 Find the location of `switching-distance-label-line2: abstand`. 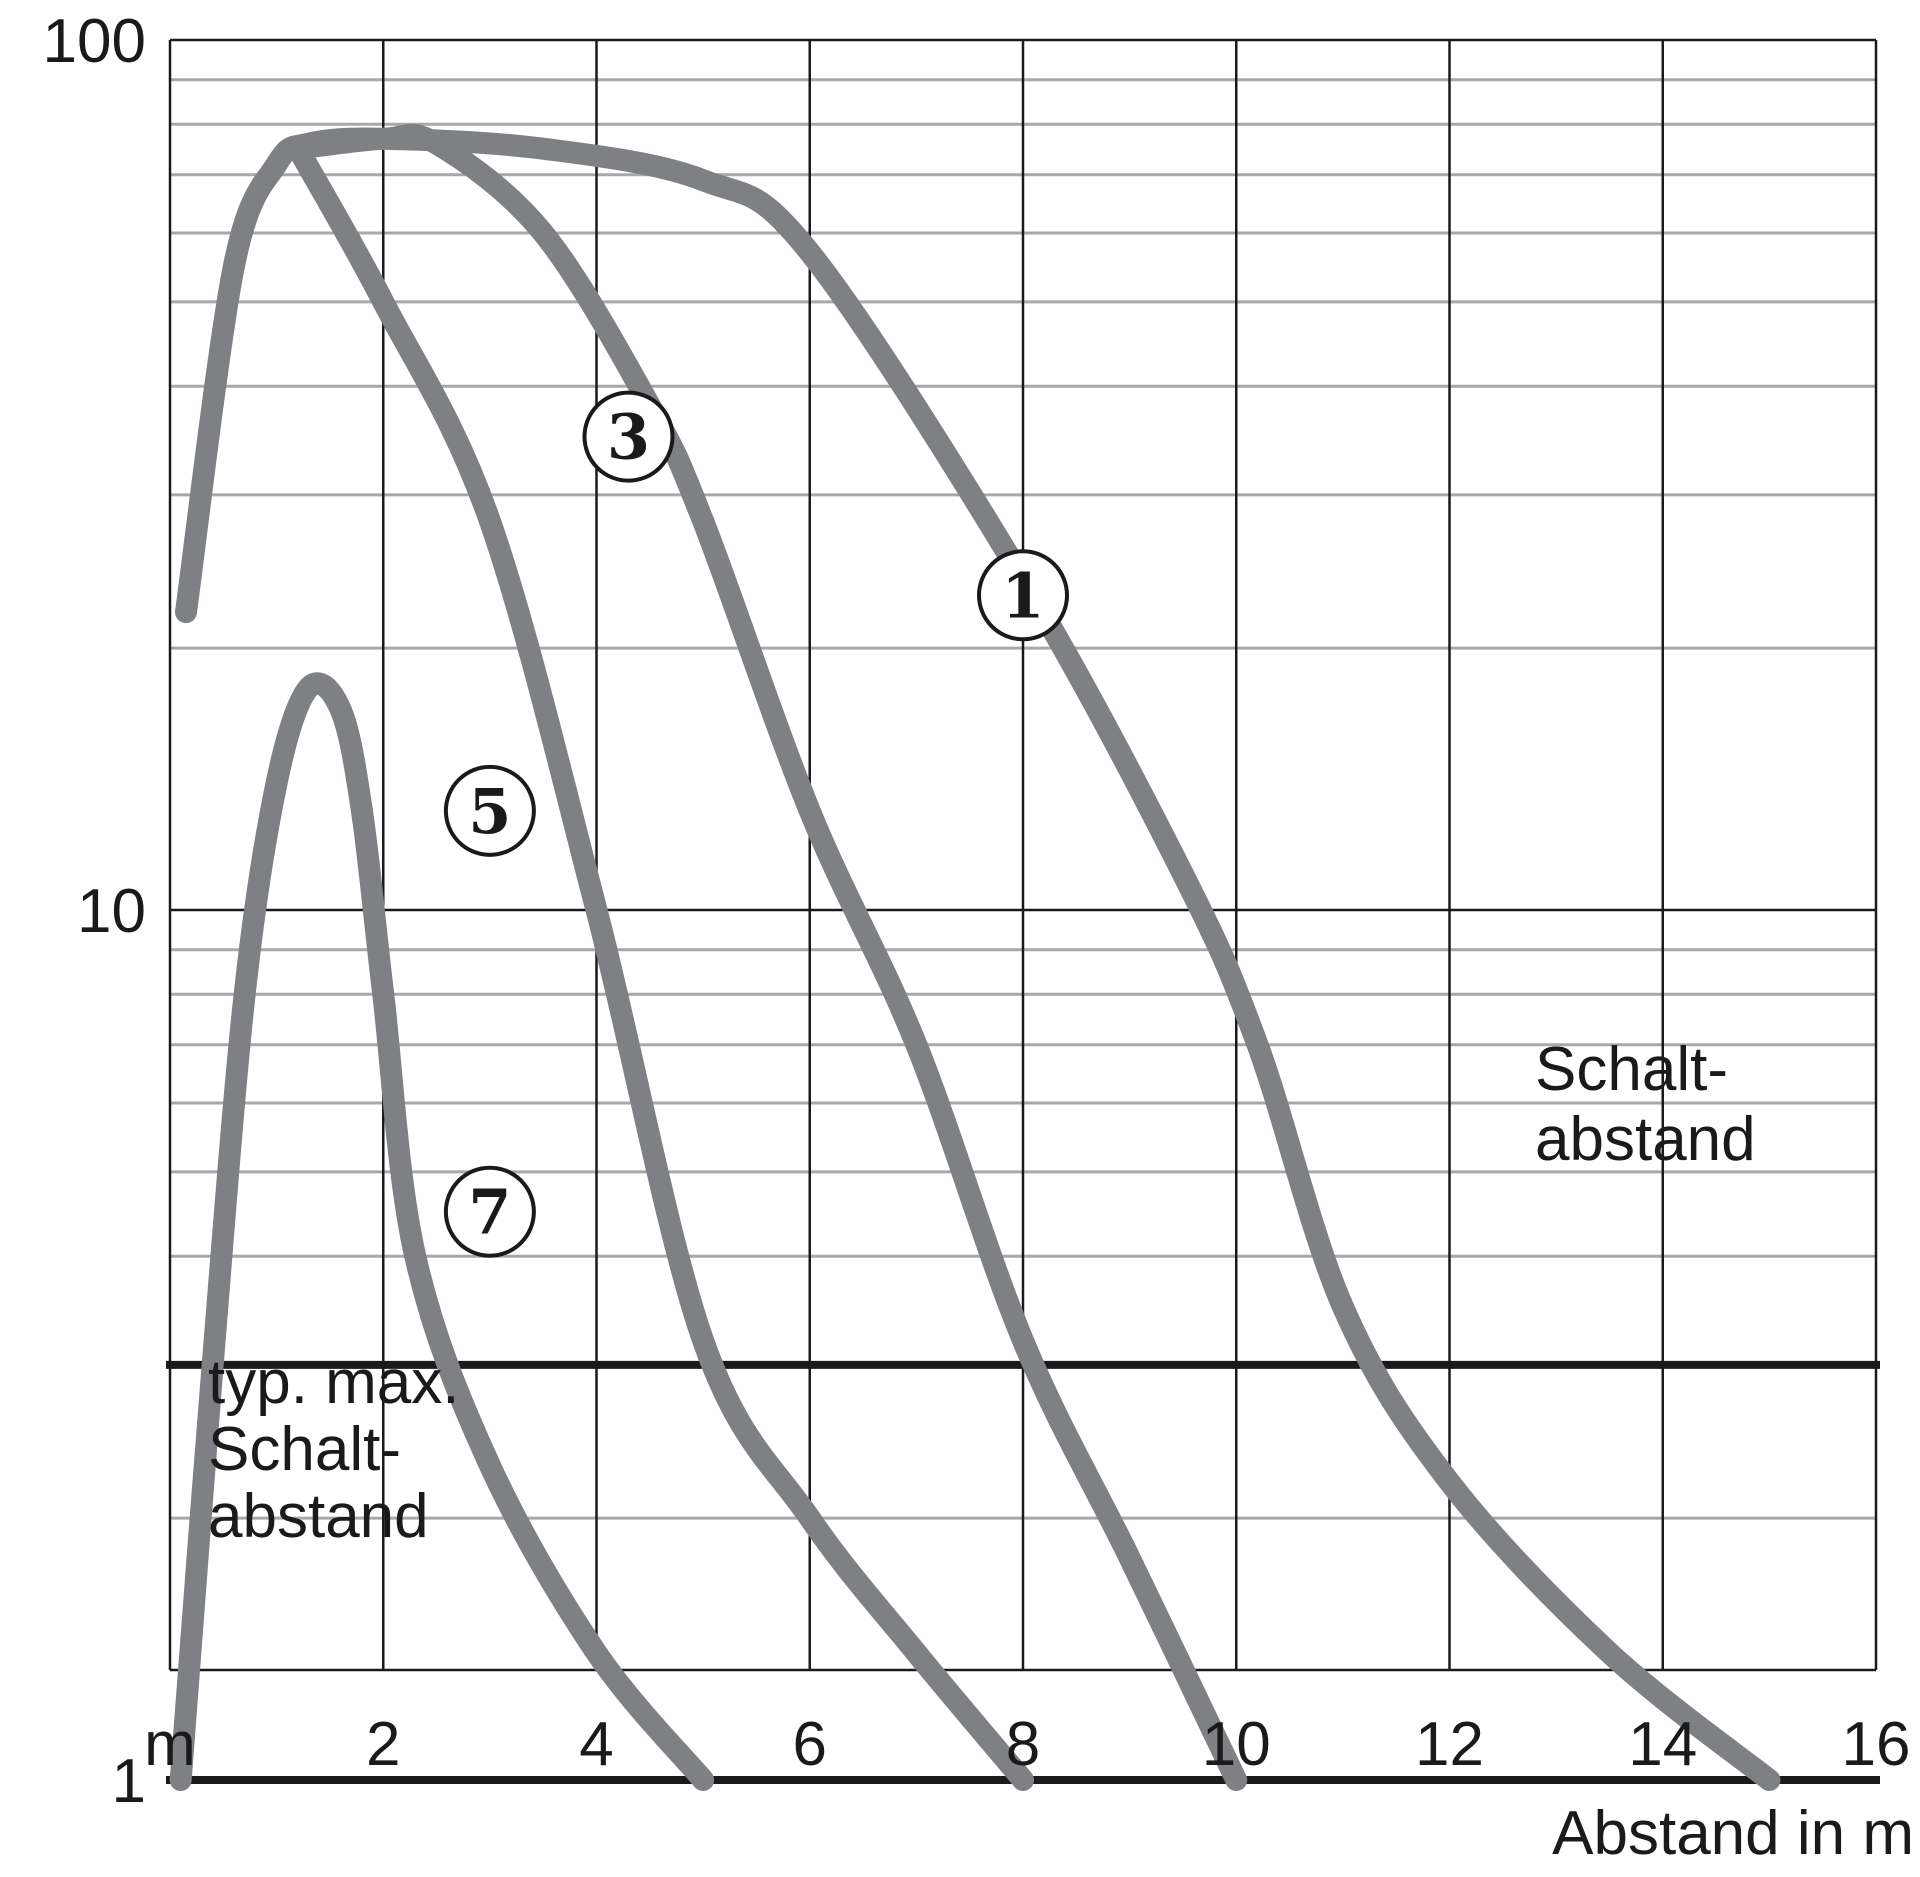

switching-distance-label-line2: abstand is located at coordinates (1645, 1139).